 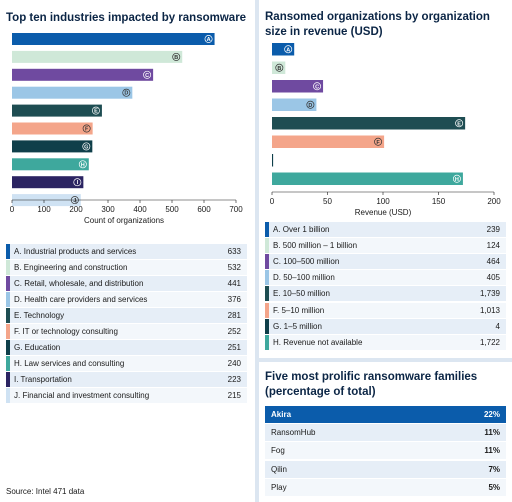 What do you see at coordinates (385, 469) in the screenshot?
I see `table-row: Qilin 7%` at bounding box center [385, 469].